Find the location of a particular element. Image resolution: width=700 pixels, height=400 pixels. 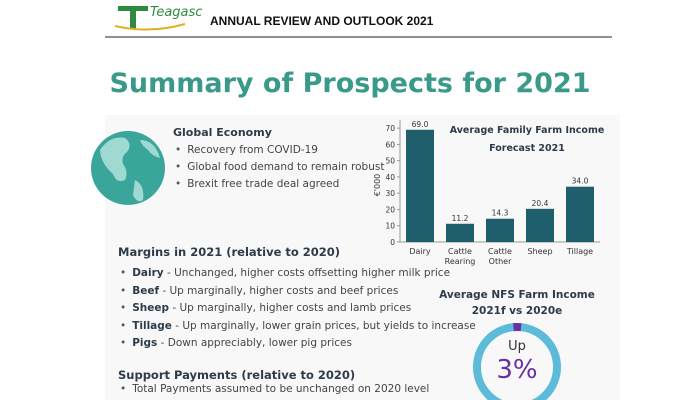

bullet: Brexit free trade deal agreed is located at coordinates (257, 184).